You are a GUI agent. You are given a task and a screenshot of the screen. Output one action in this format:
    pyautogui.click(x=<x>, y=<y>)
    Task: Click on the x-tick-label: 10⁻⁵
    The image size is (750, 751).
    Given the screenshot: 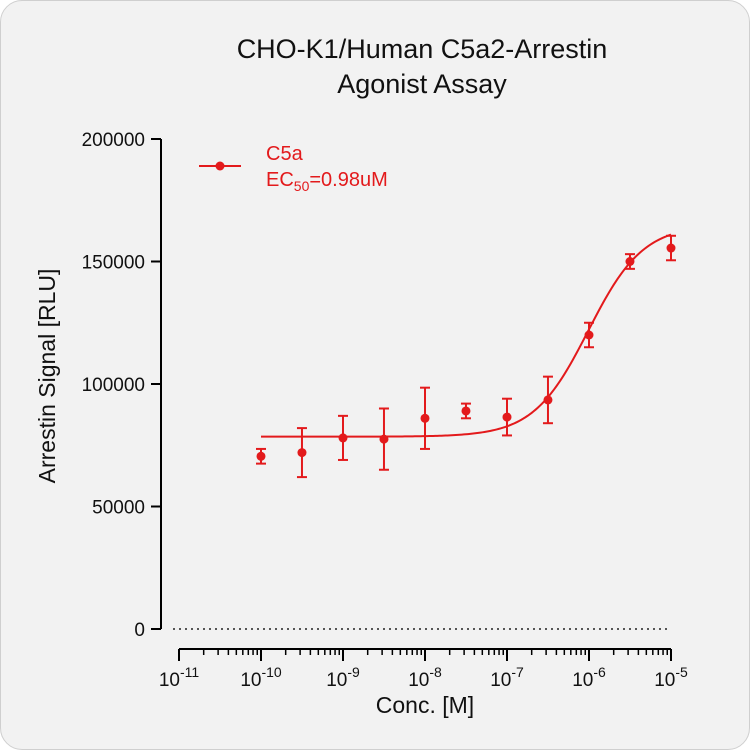 What is the action you would take?
    pyautogui.click(x=671, y=677)
    